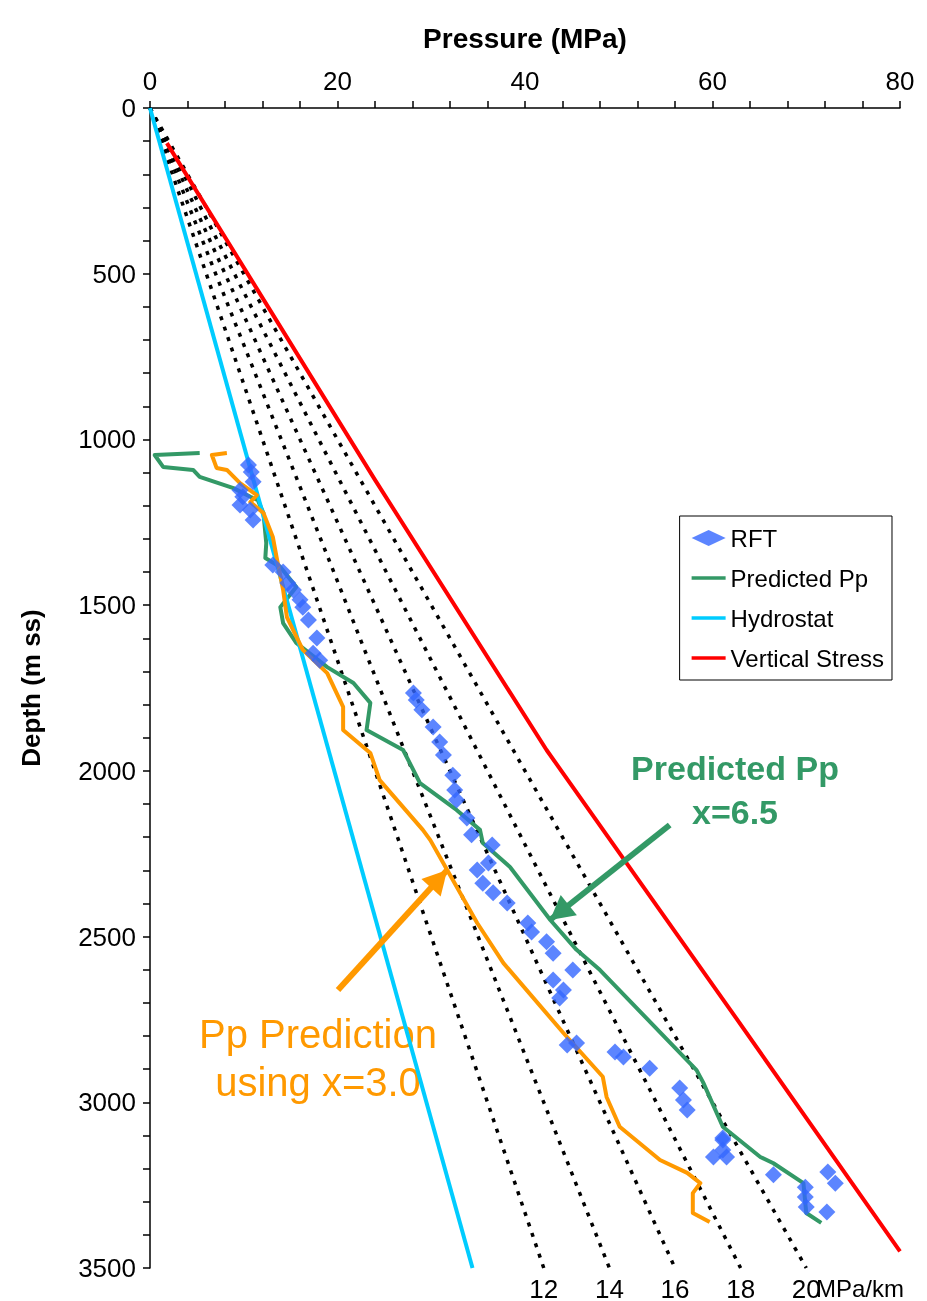 The width and height of the screenshot is (927, 1301). I want to click on legend-label: Predicted Pp, so click(799, 578).